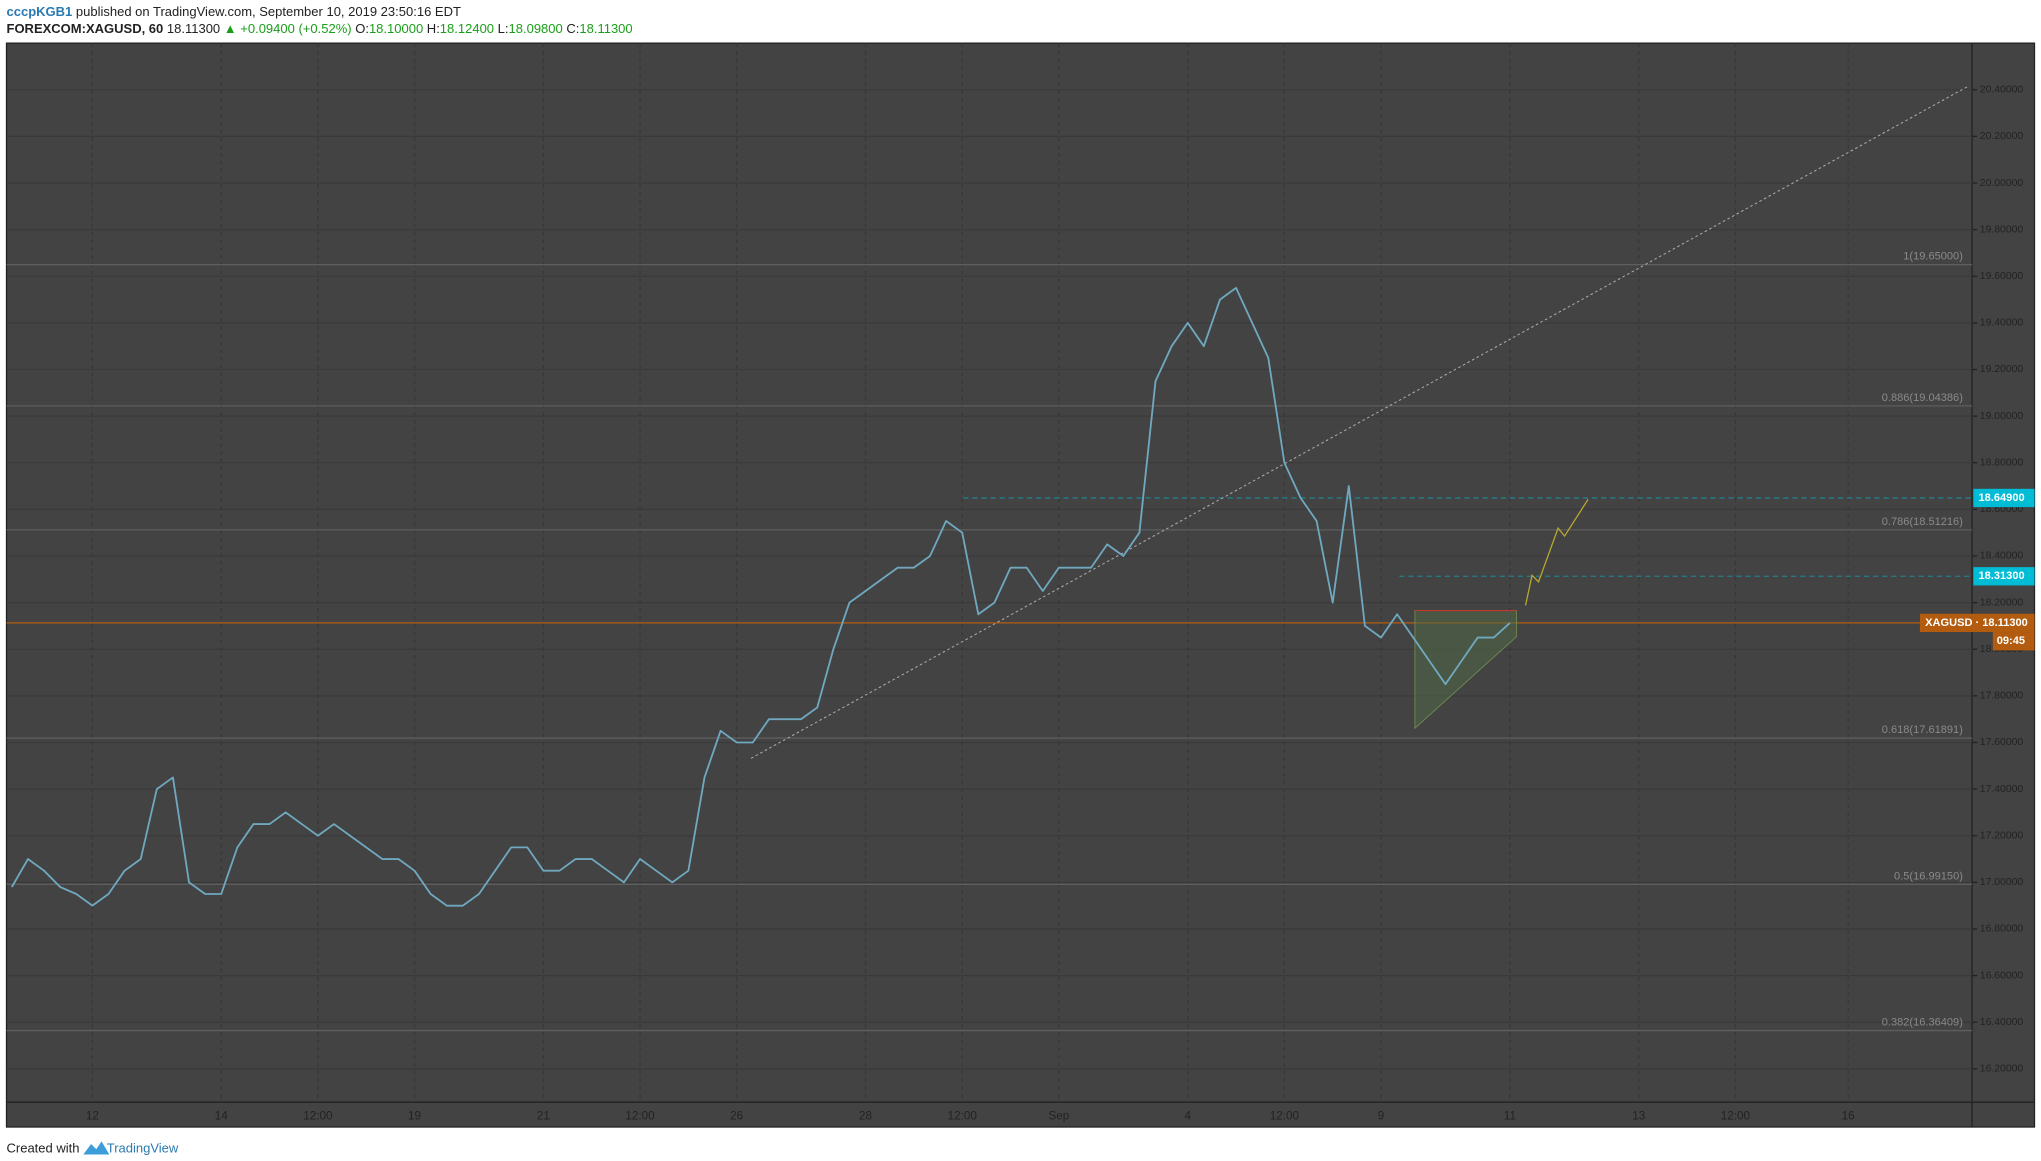 The image size is (2041, 1161). What do you see at coordinates (605, 28) in the screenshot?
I see `close: 18.11300` at bounding box center [605, 28].